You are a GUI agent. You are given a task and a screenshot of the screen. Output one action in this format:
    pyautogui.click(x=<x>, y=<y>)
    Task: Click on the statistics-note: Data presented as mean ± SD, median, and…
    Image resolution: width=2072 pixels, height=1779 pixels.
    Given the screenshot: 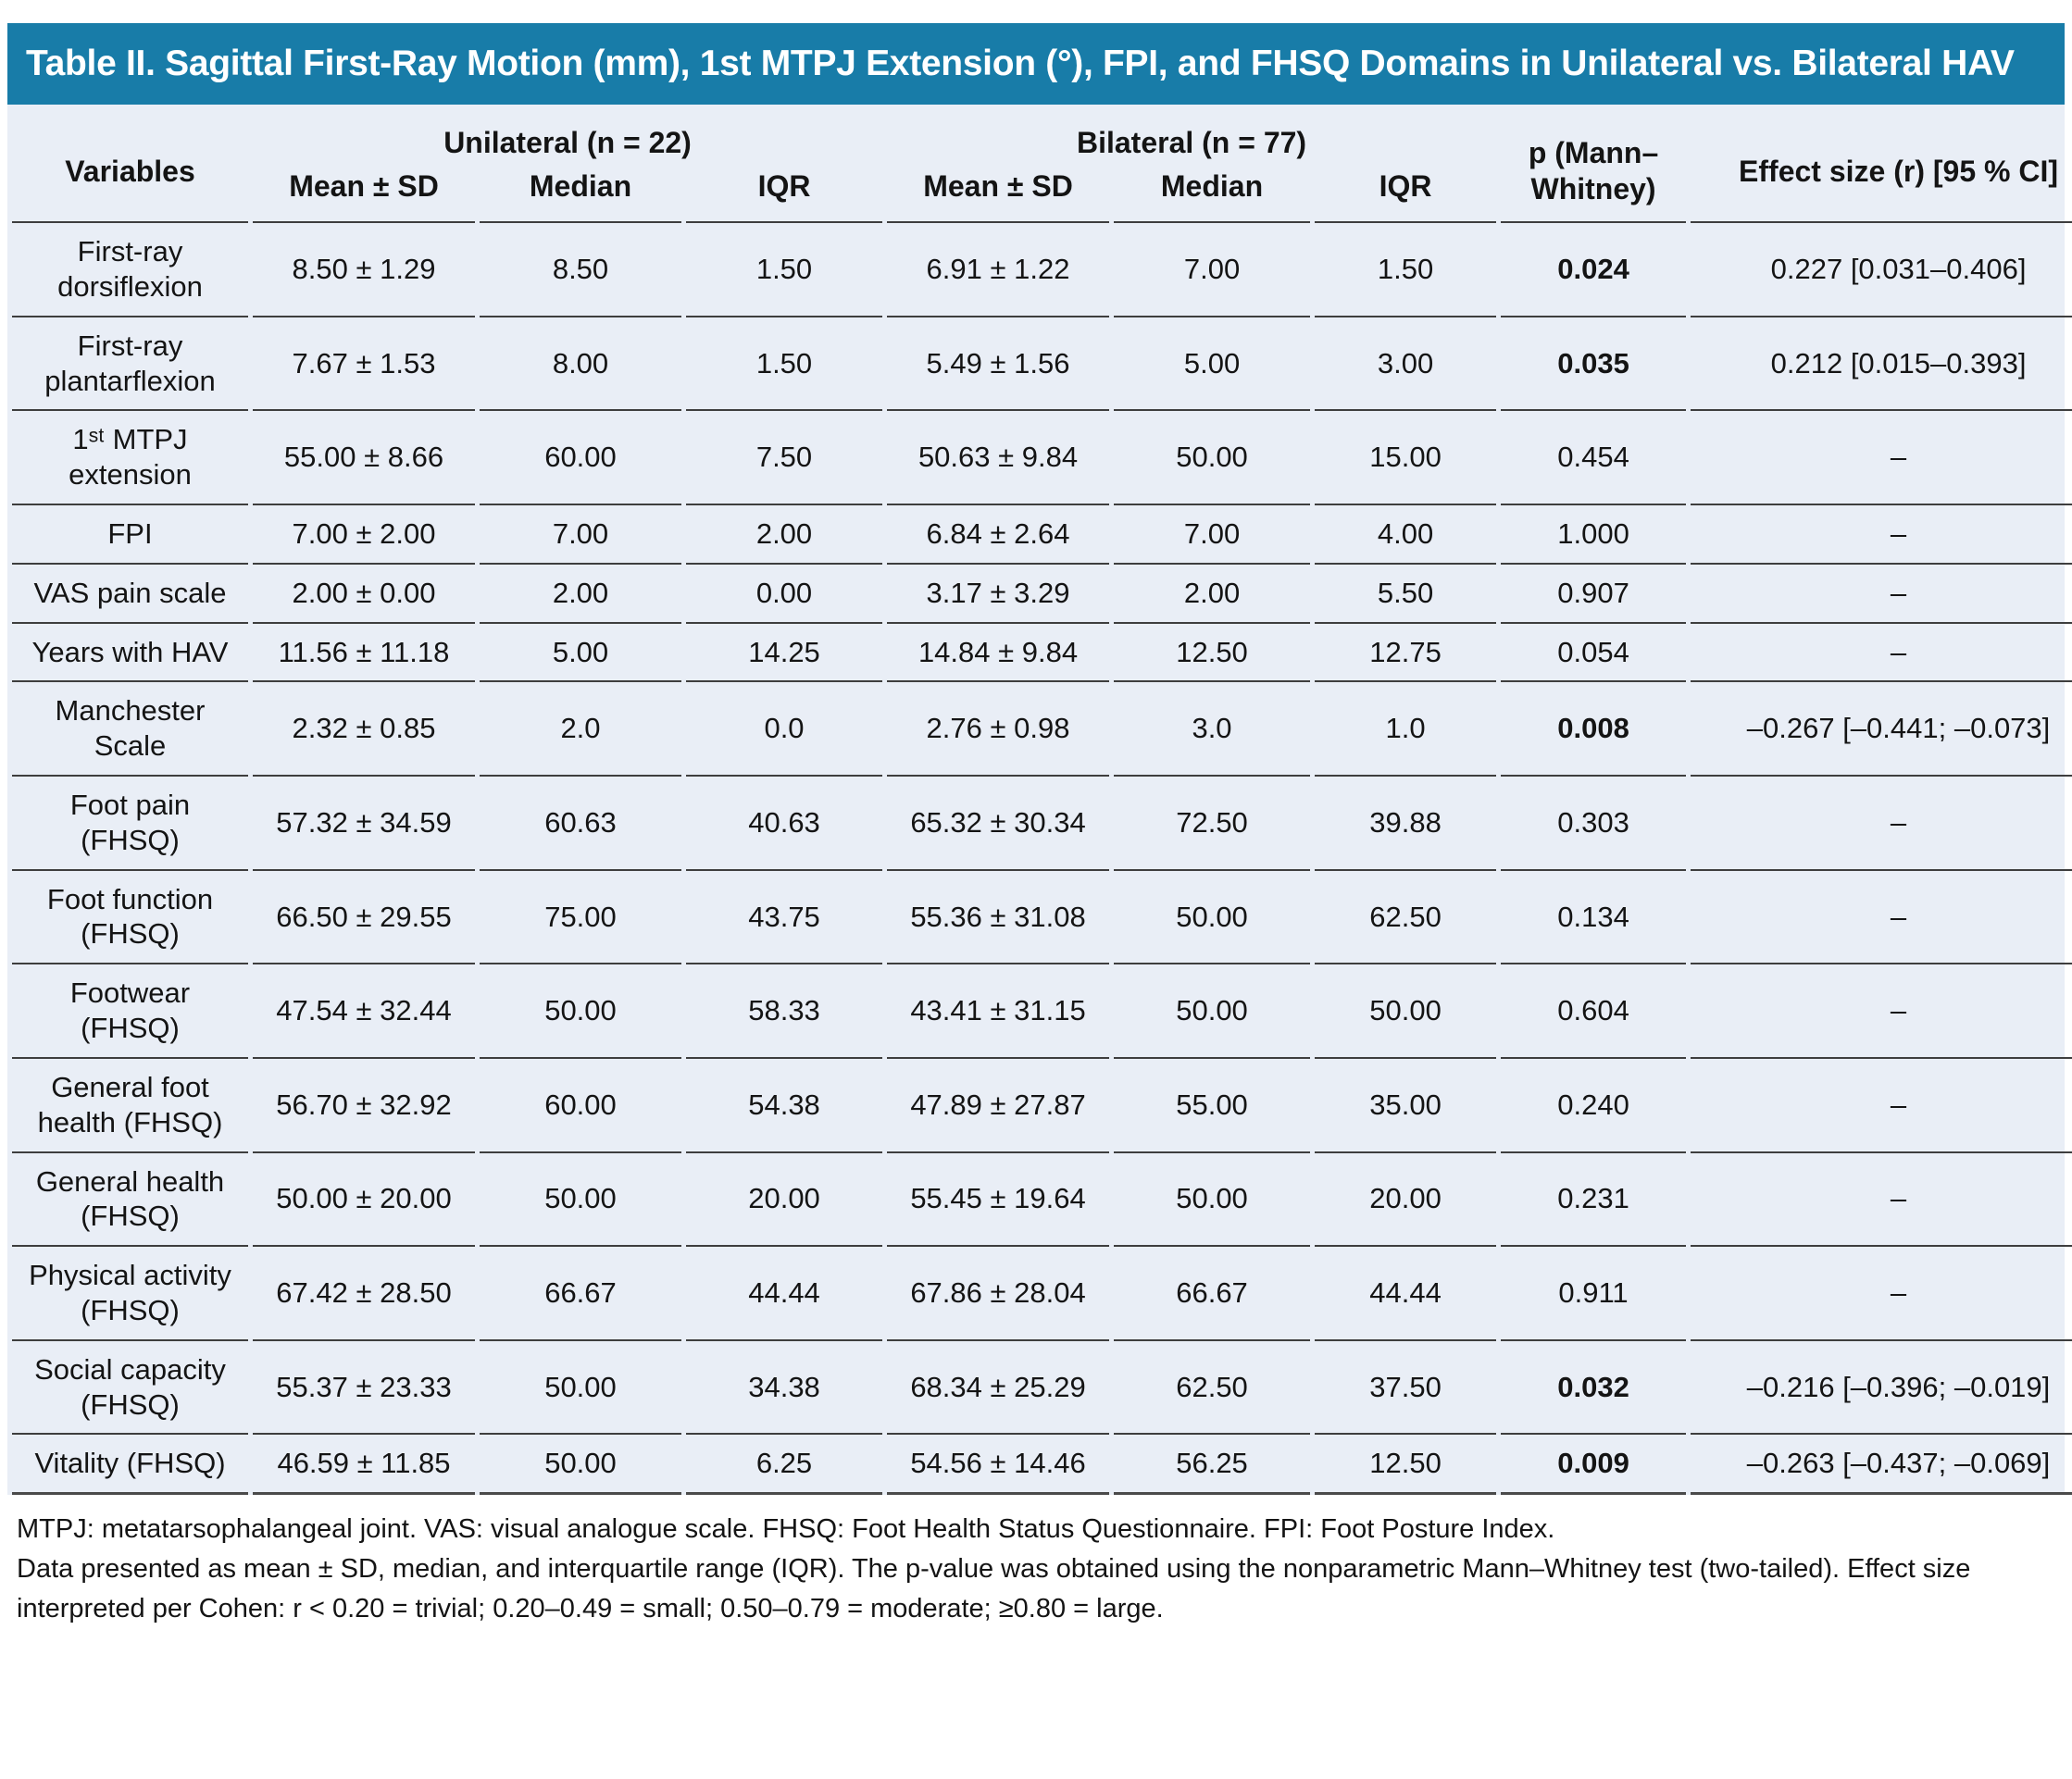 What is the action you would take?
    pyautogui.click(x=994, y=1588)
    